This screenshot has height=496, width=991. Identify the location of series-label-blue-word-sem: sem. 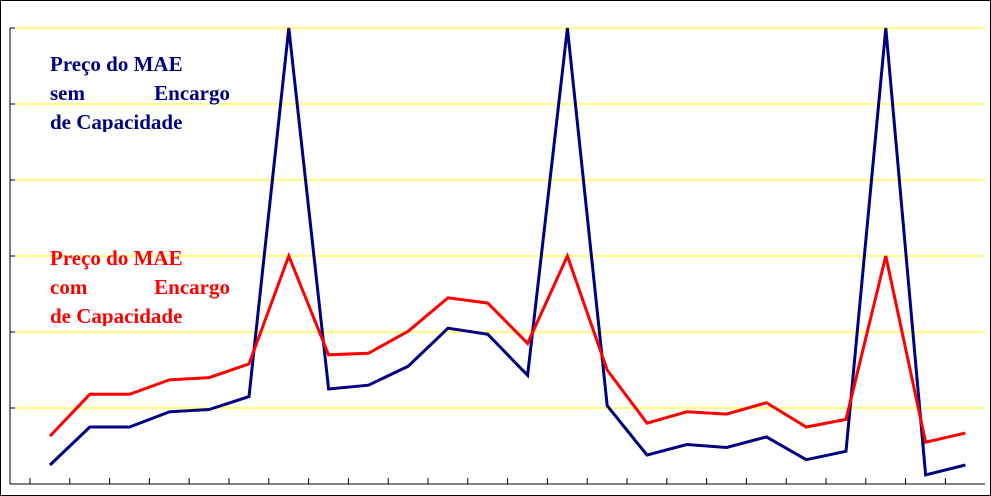
(67, 93).